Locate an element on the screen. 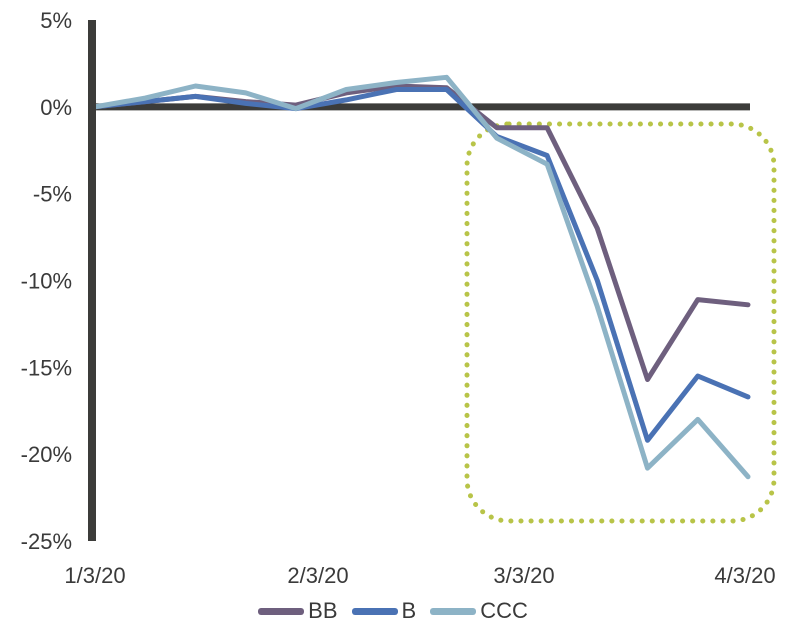 The height and width of the screenshot is (626, 786). y-tick-label: -15% is located at coordinates (46, 367).